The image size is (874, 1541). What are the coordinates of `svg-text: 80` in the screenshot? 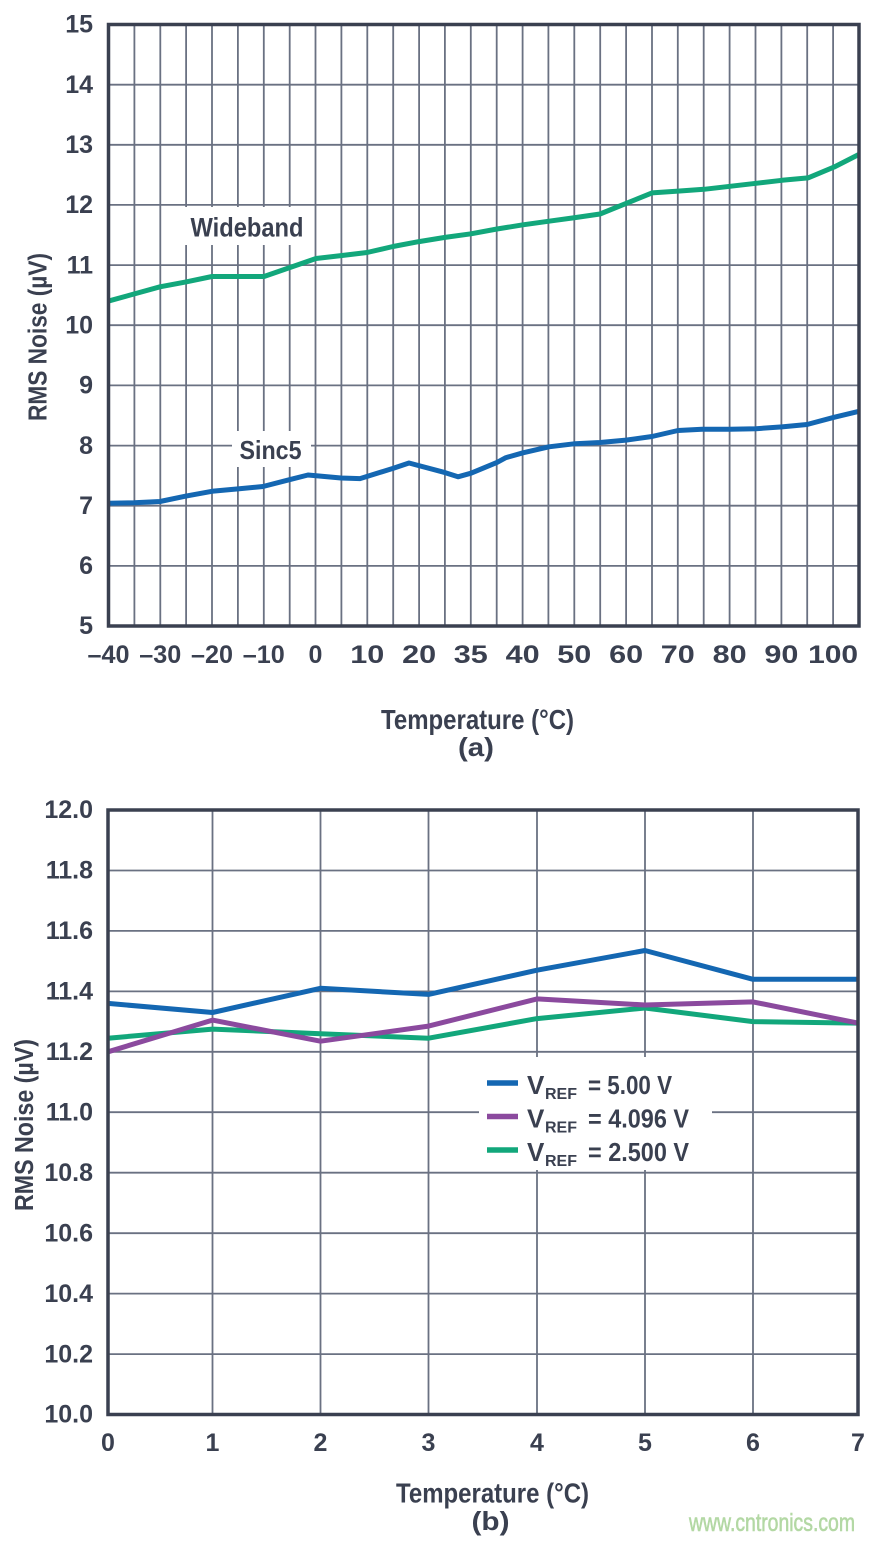 It's located at (730, 655).